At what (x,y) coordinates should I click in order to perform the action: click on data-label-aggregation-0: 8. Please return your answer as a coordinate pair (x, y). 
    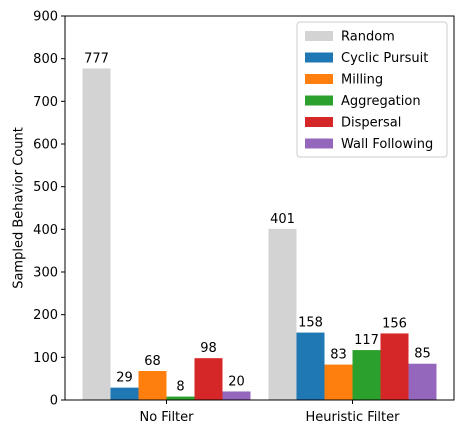
    Looking at the image, I should click on (180, 387).